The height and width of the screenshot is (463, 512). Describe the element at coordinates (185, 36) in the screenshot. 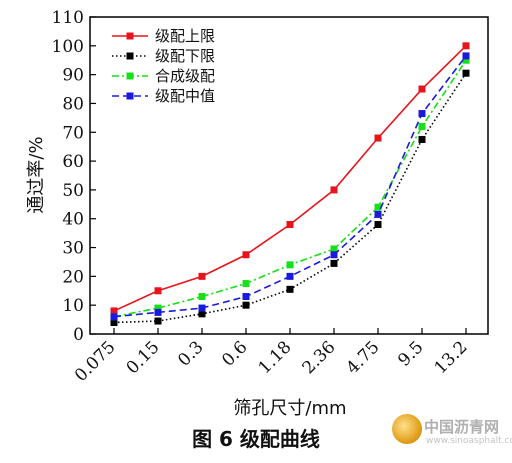

I see `legend-label: 级配上限` at that location.